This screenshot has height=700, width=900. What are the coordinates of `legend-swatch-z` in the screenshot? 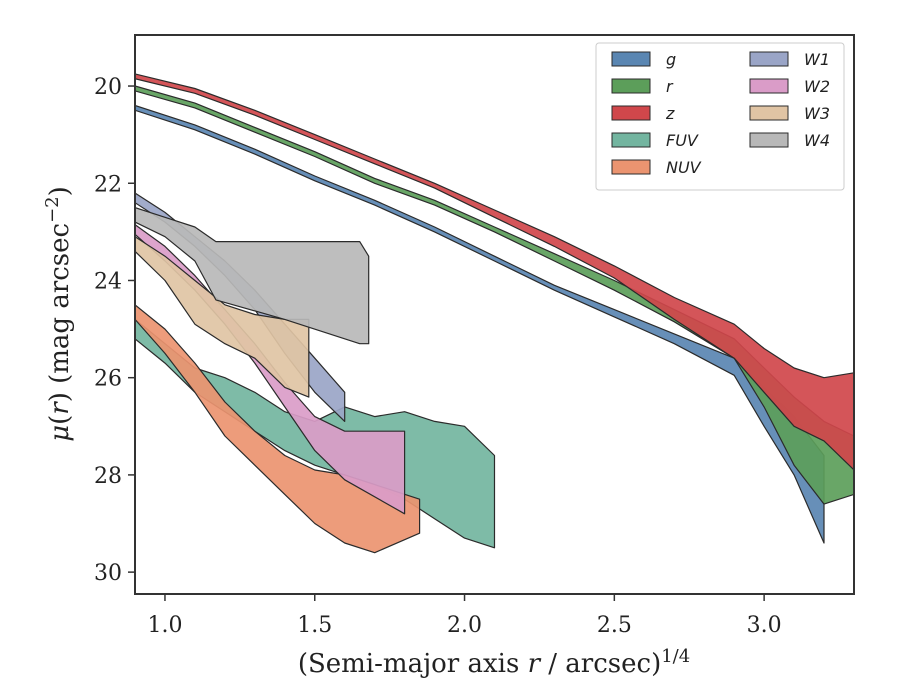 It's located at (631, 113).